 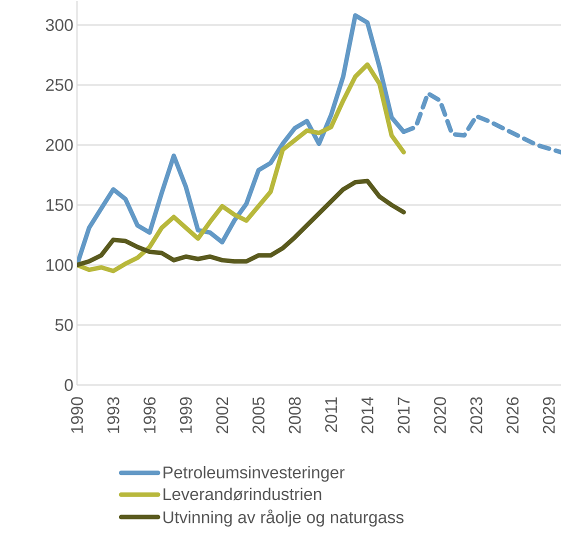 I want to click on legend-label: Utvinning av råolje og naturgass, so click(x=284, y=518).